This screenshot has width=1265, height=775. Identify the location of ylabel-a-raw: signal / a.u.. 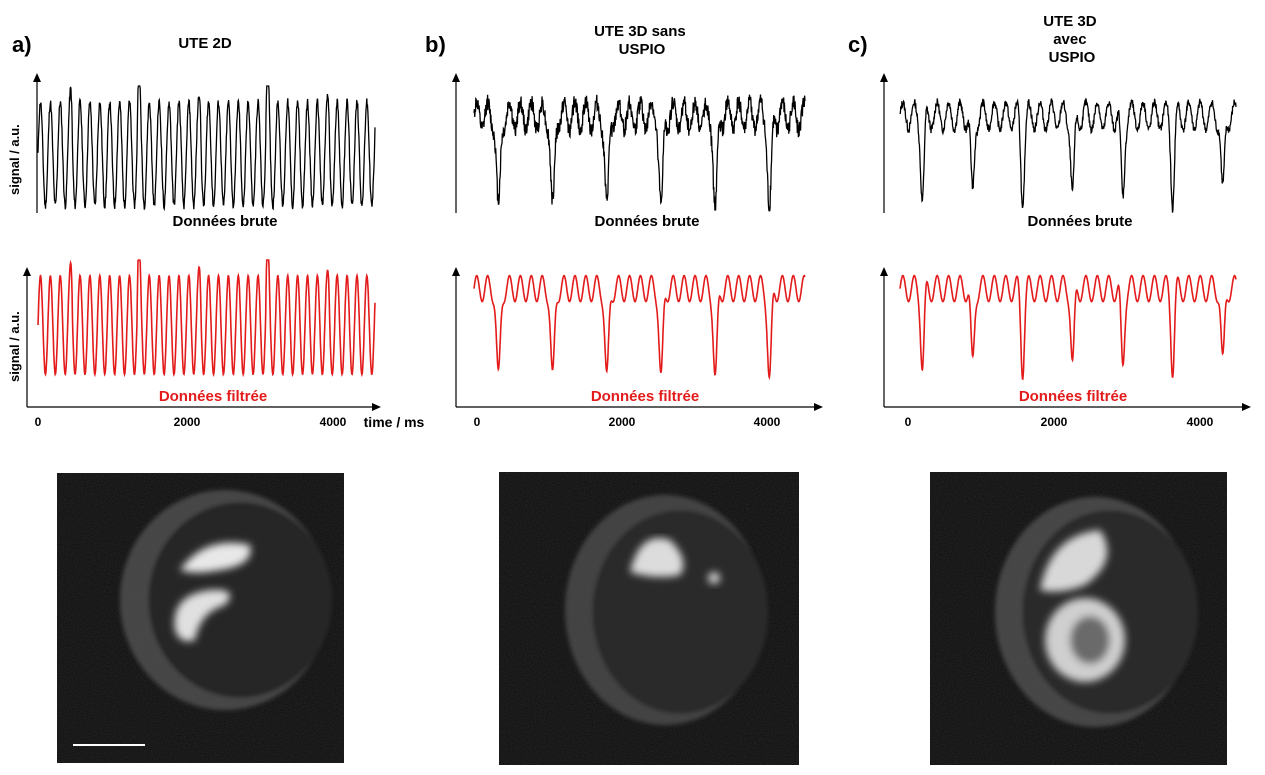
(14, 159).